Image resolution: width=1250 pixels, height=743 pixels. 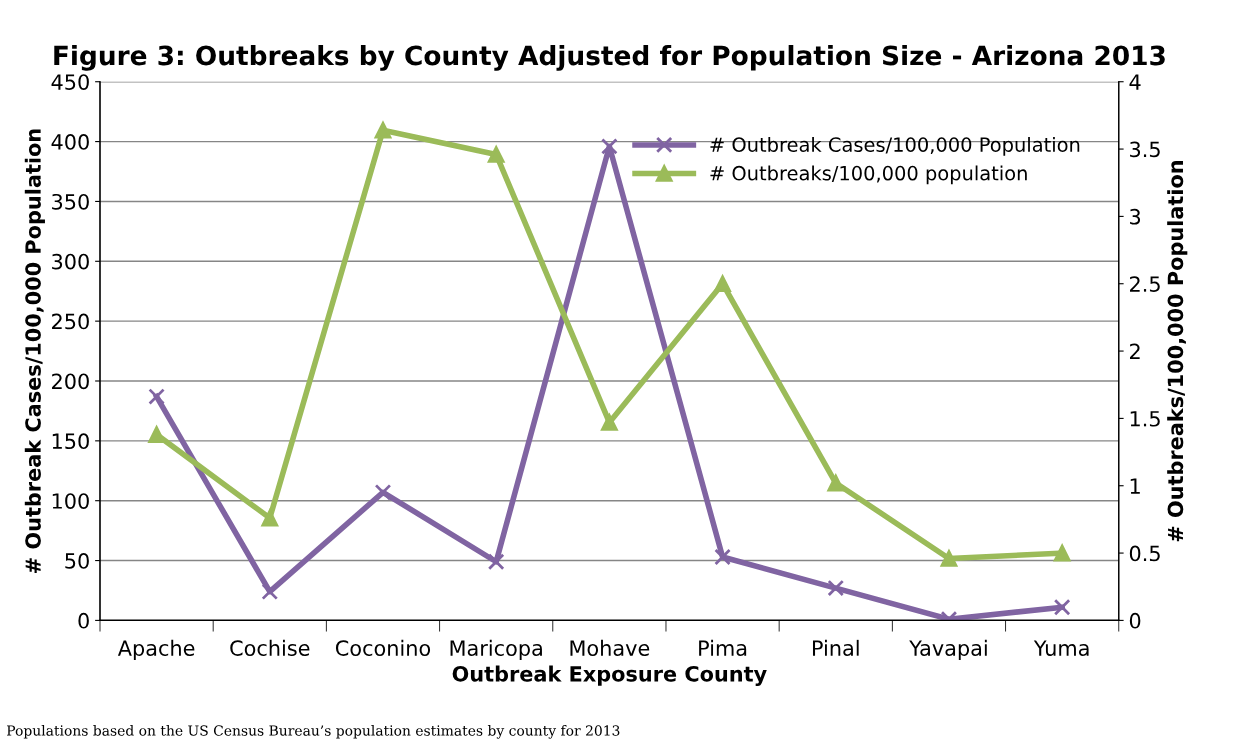 What do you see at coordinates (70, 201) in the screenshot?
I see `y-tick-label: 350` at bounding box center [70, 201].